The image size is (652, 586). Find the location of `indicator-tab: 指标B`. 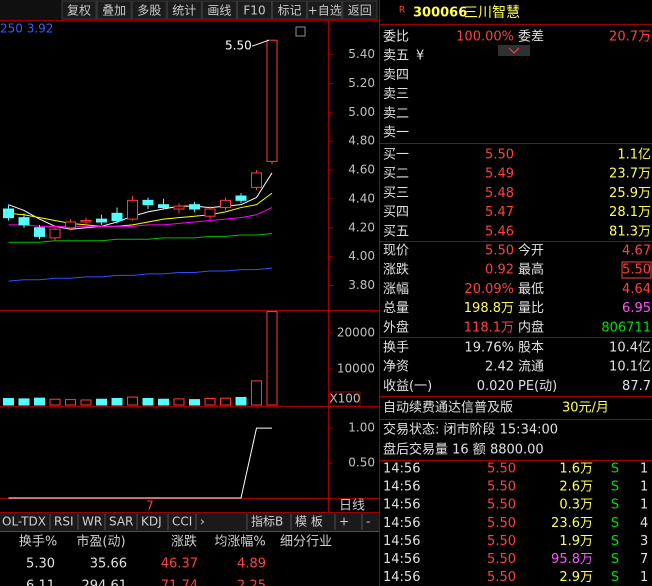

indicator-tab: 指标B is located at coordinates (267, 521).